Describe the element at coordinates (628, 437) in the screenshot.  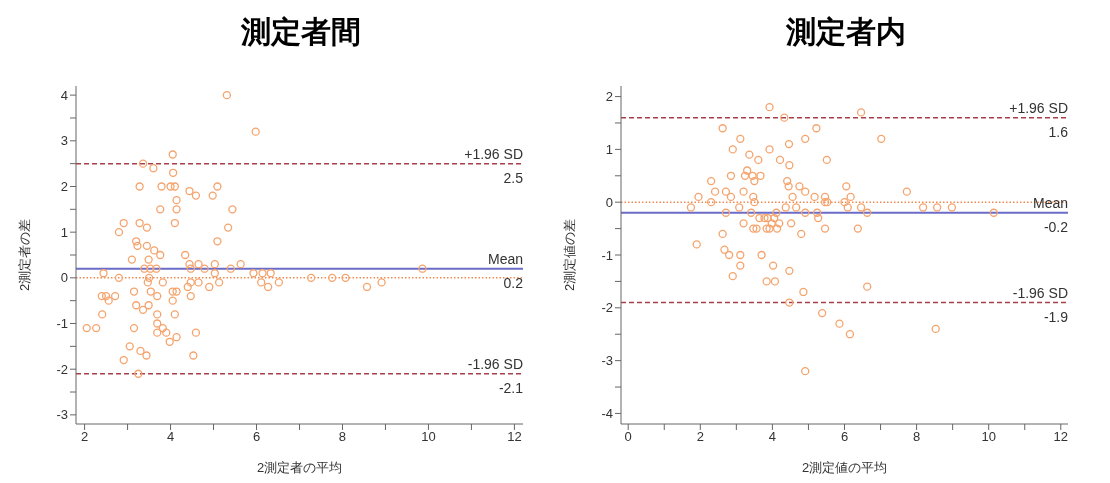
I see `x-tick-label: 0` at that location.